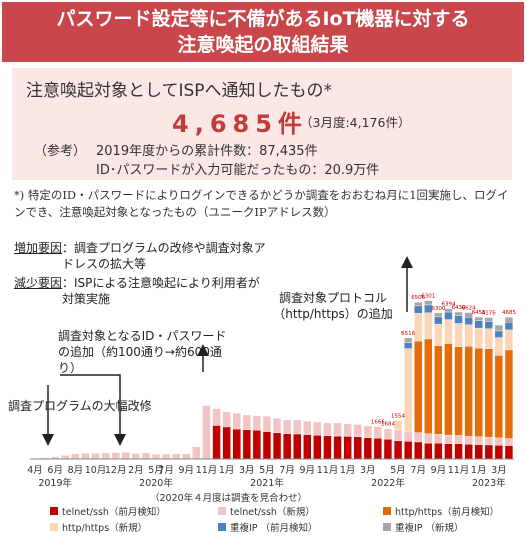 The width and height of the screenshot is (526, 548). Describe the element at coordinates (76, 470) in the screenshot. I see `x-tick-label: 8月` at that location.